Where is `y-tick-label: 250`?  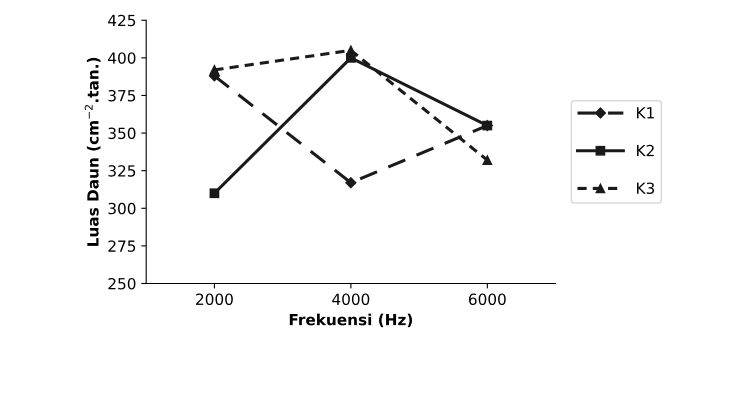
y-tick-label: 250 is located at coordinates (122, 284).